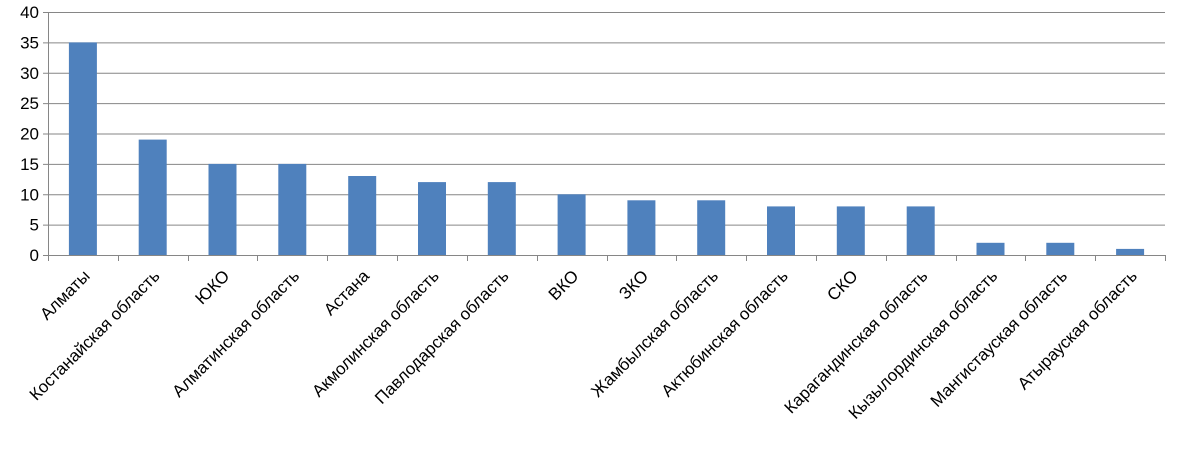  Describe the element at coordinates (213, 287) in the screenshot. I see `x-tick-label: ЮКО` at that location.